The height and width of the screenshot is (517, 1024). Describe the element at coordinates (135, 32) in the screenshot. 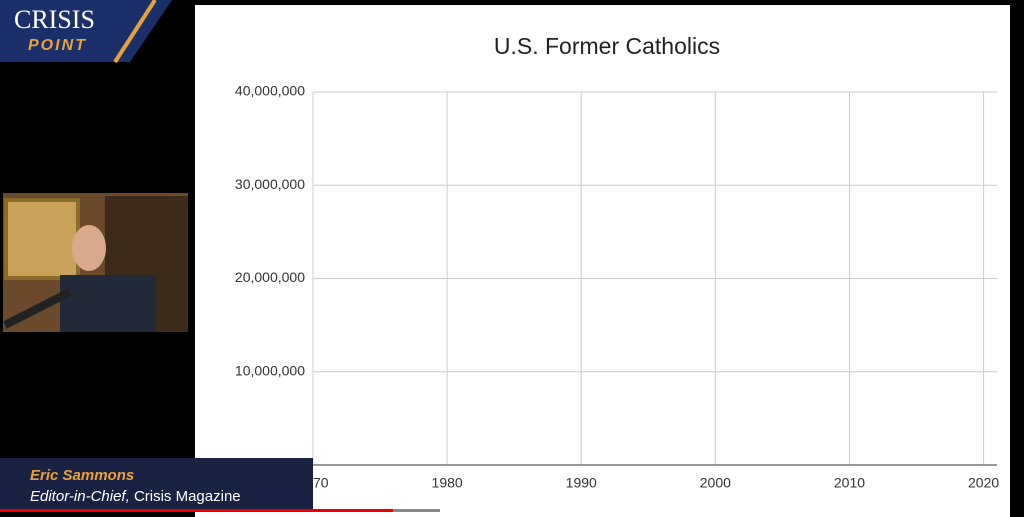

I see `logo-stripe` at that location.